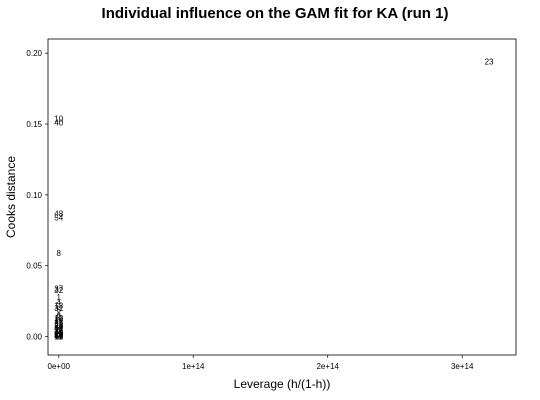 This screenshot has height=400, width=540. I want to click on x-tick-label: 1e+14, so click(193, 366).